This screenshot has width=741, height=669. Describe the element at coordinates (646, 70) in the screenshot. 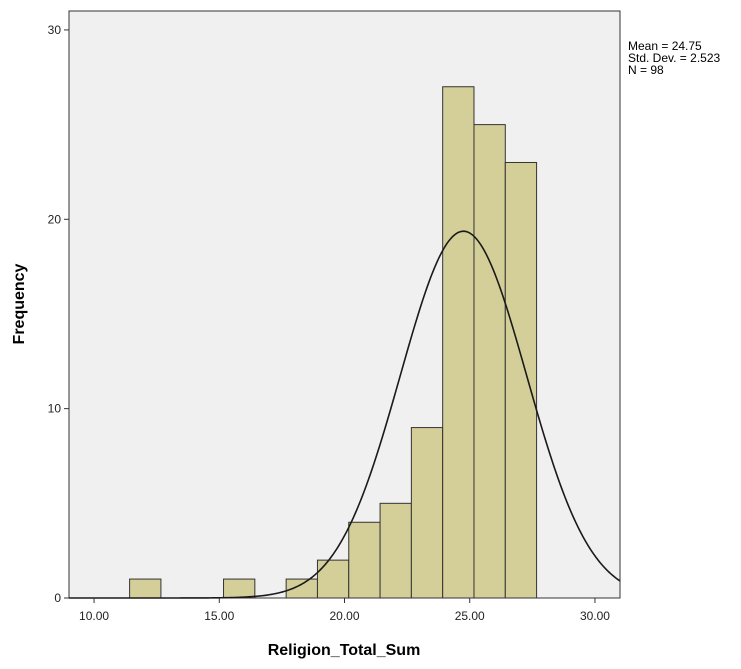

I see `stats-line-3: N = 98` at that location.